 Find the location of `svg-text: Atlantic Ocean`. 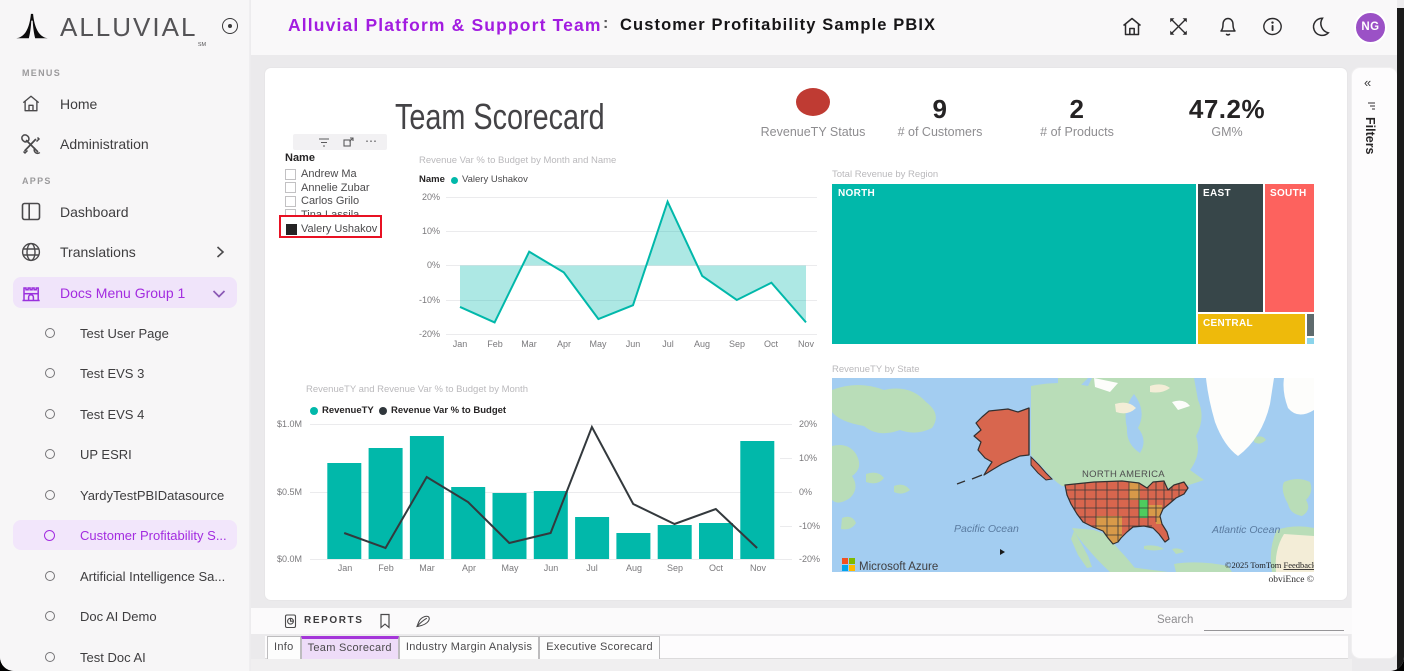

svg-text: Atlantic Ocean is located at coordinates (1245, 530).